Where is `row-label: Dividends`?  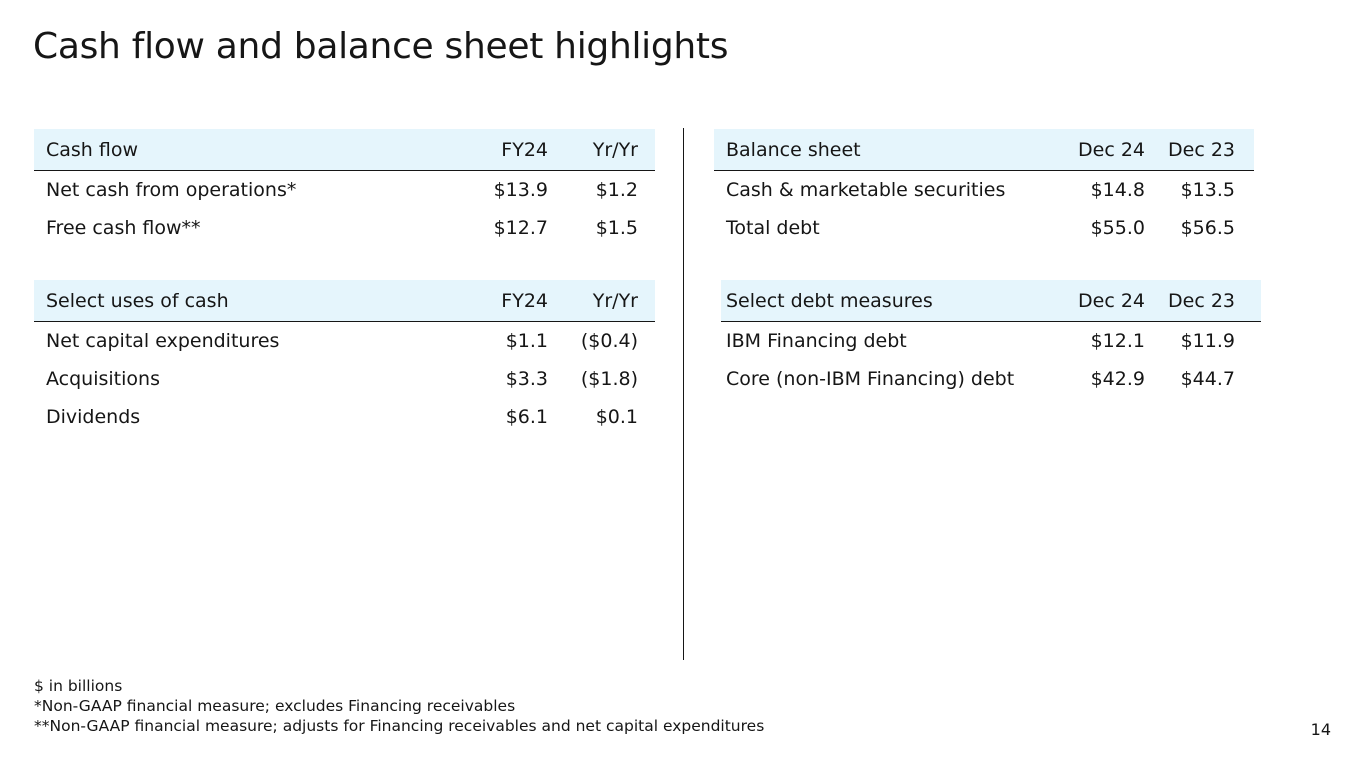
row-label: Dividends is located at coordinates (93, 417).